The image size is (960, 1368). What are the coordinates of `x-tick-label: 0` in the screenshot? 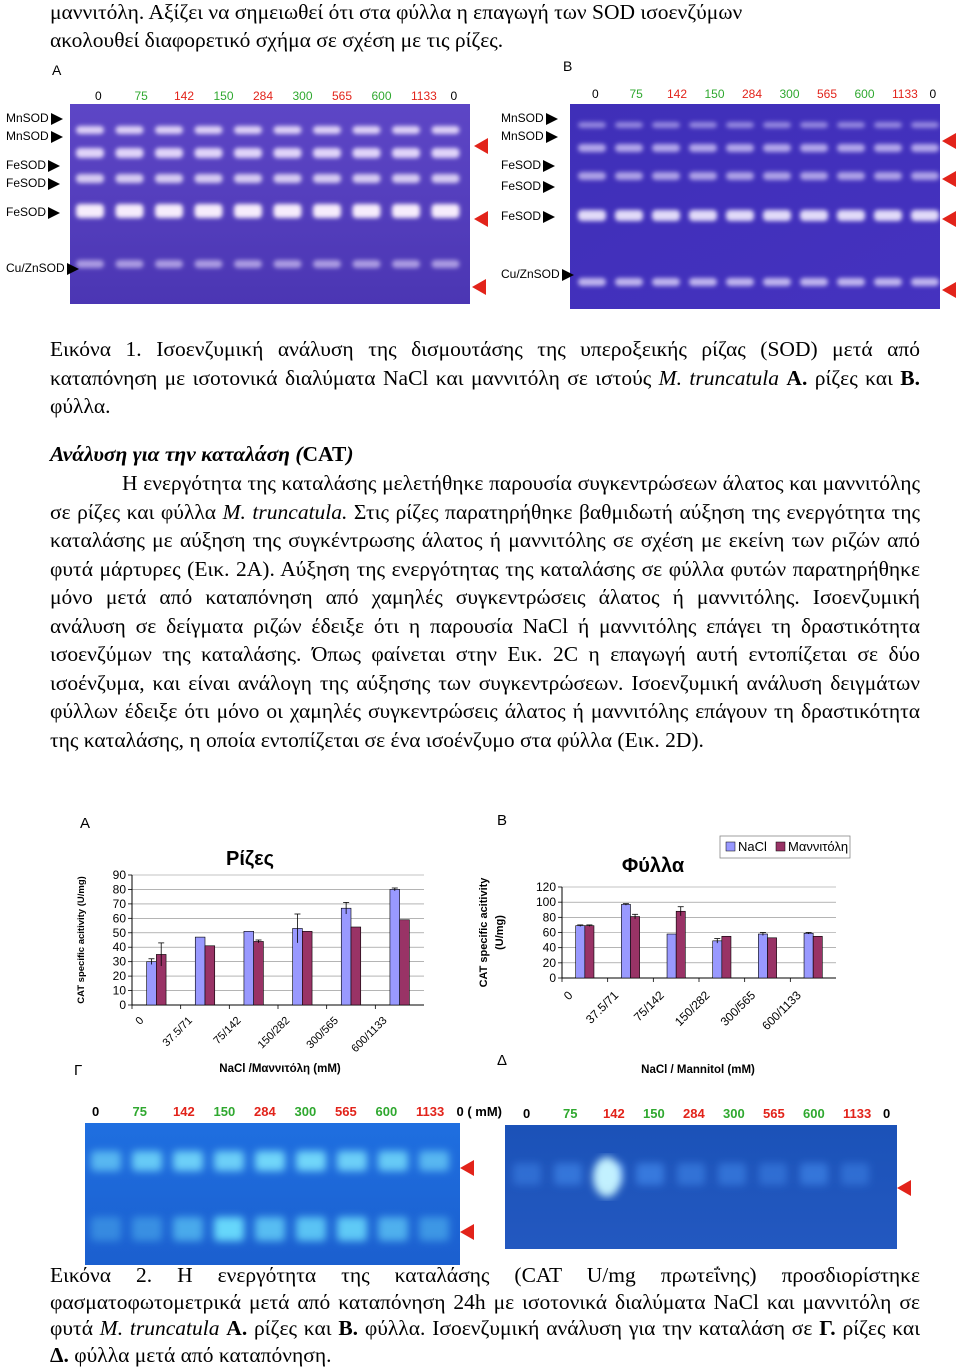 It's located at (139, 1021).